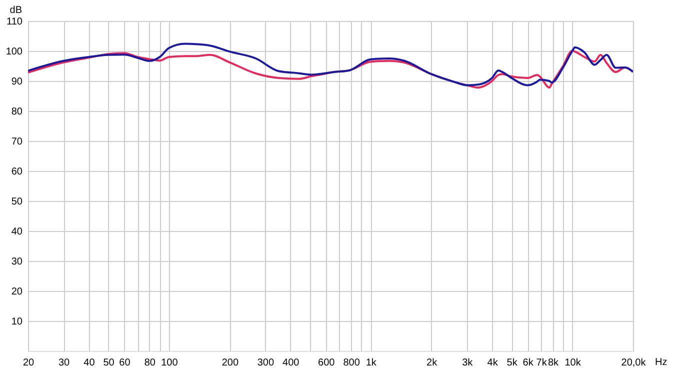 The height and width of the screenshot is (381, 694). What do you see at coordinates (634, 363) in the screenshot?
I see `x-tick-label: 20,0k` at bounding box center [634, 363].